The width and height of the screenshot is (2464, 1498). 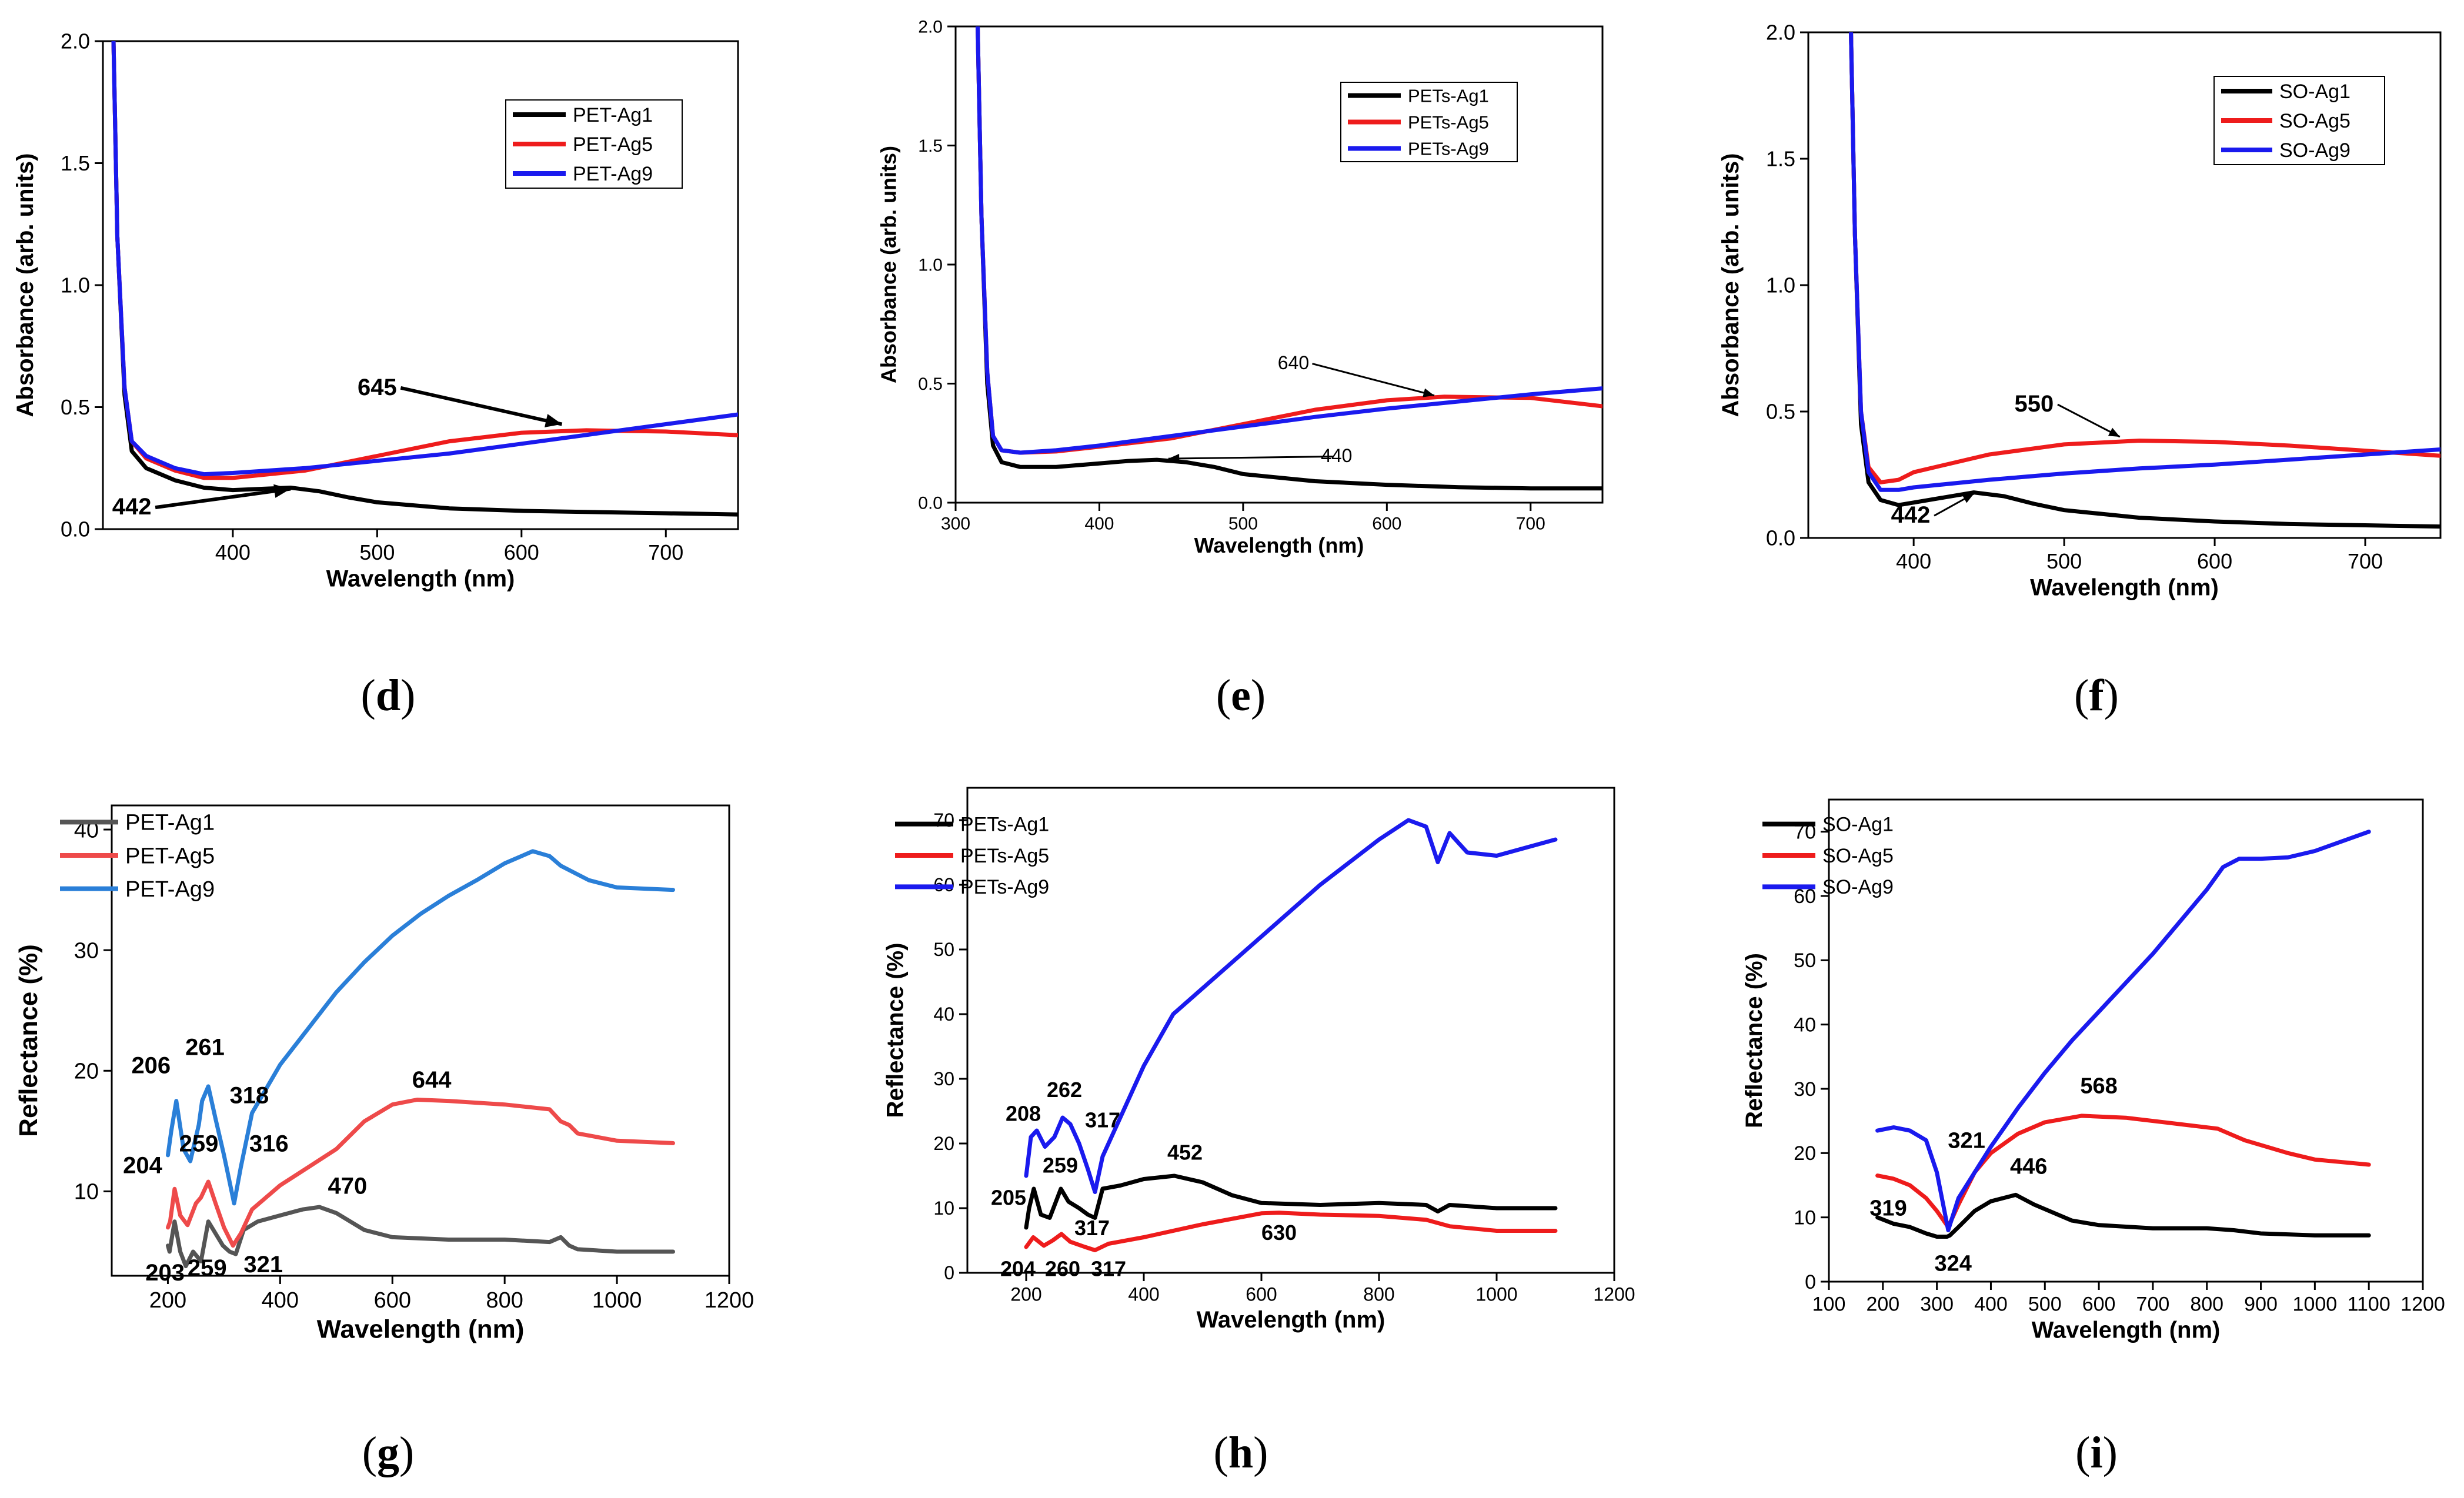 I want to click on legend-label: PET-Ag5, so click(x=613, y=144).